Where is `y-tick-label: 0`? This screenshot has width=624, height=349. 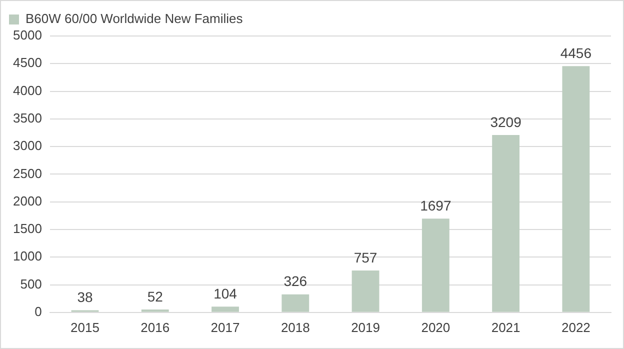 y-tick-label: 0 is located at coordinates (38, 311).